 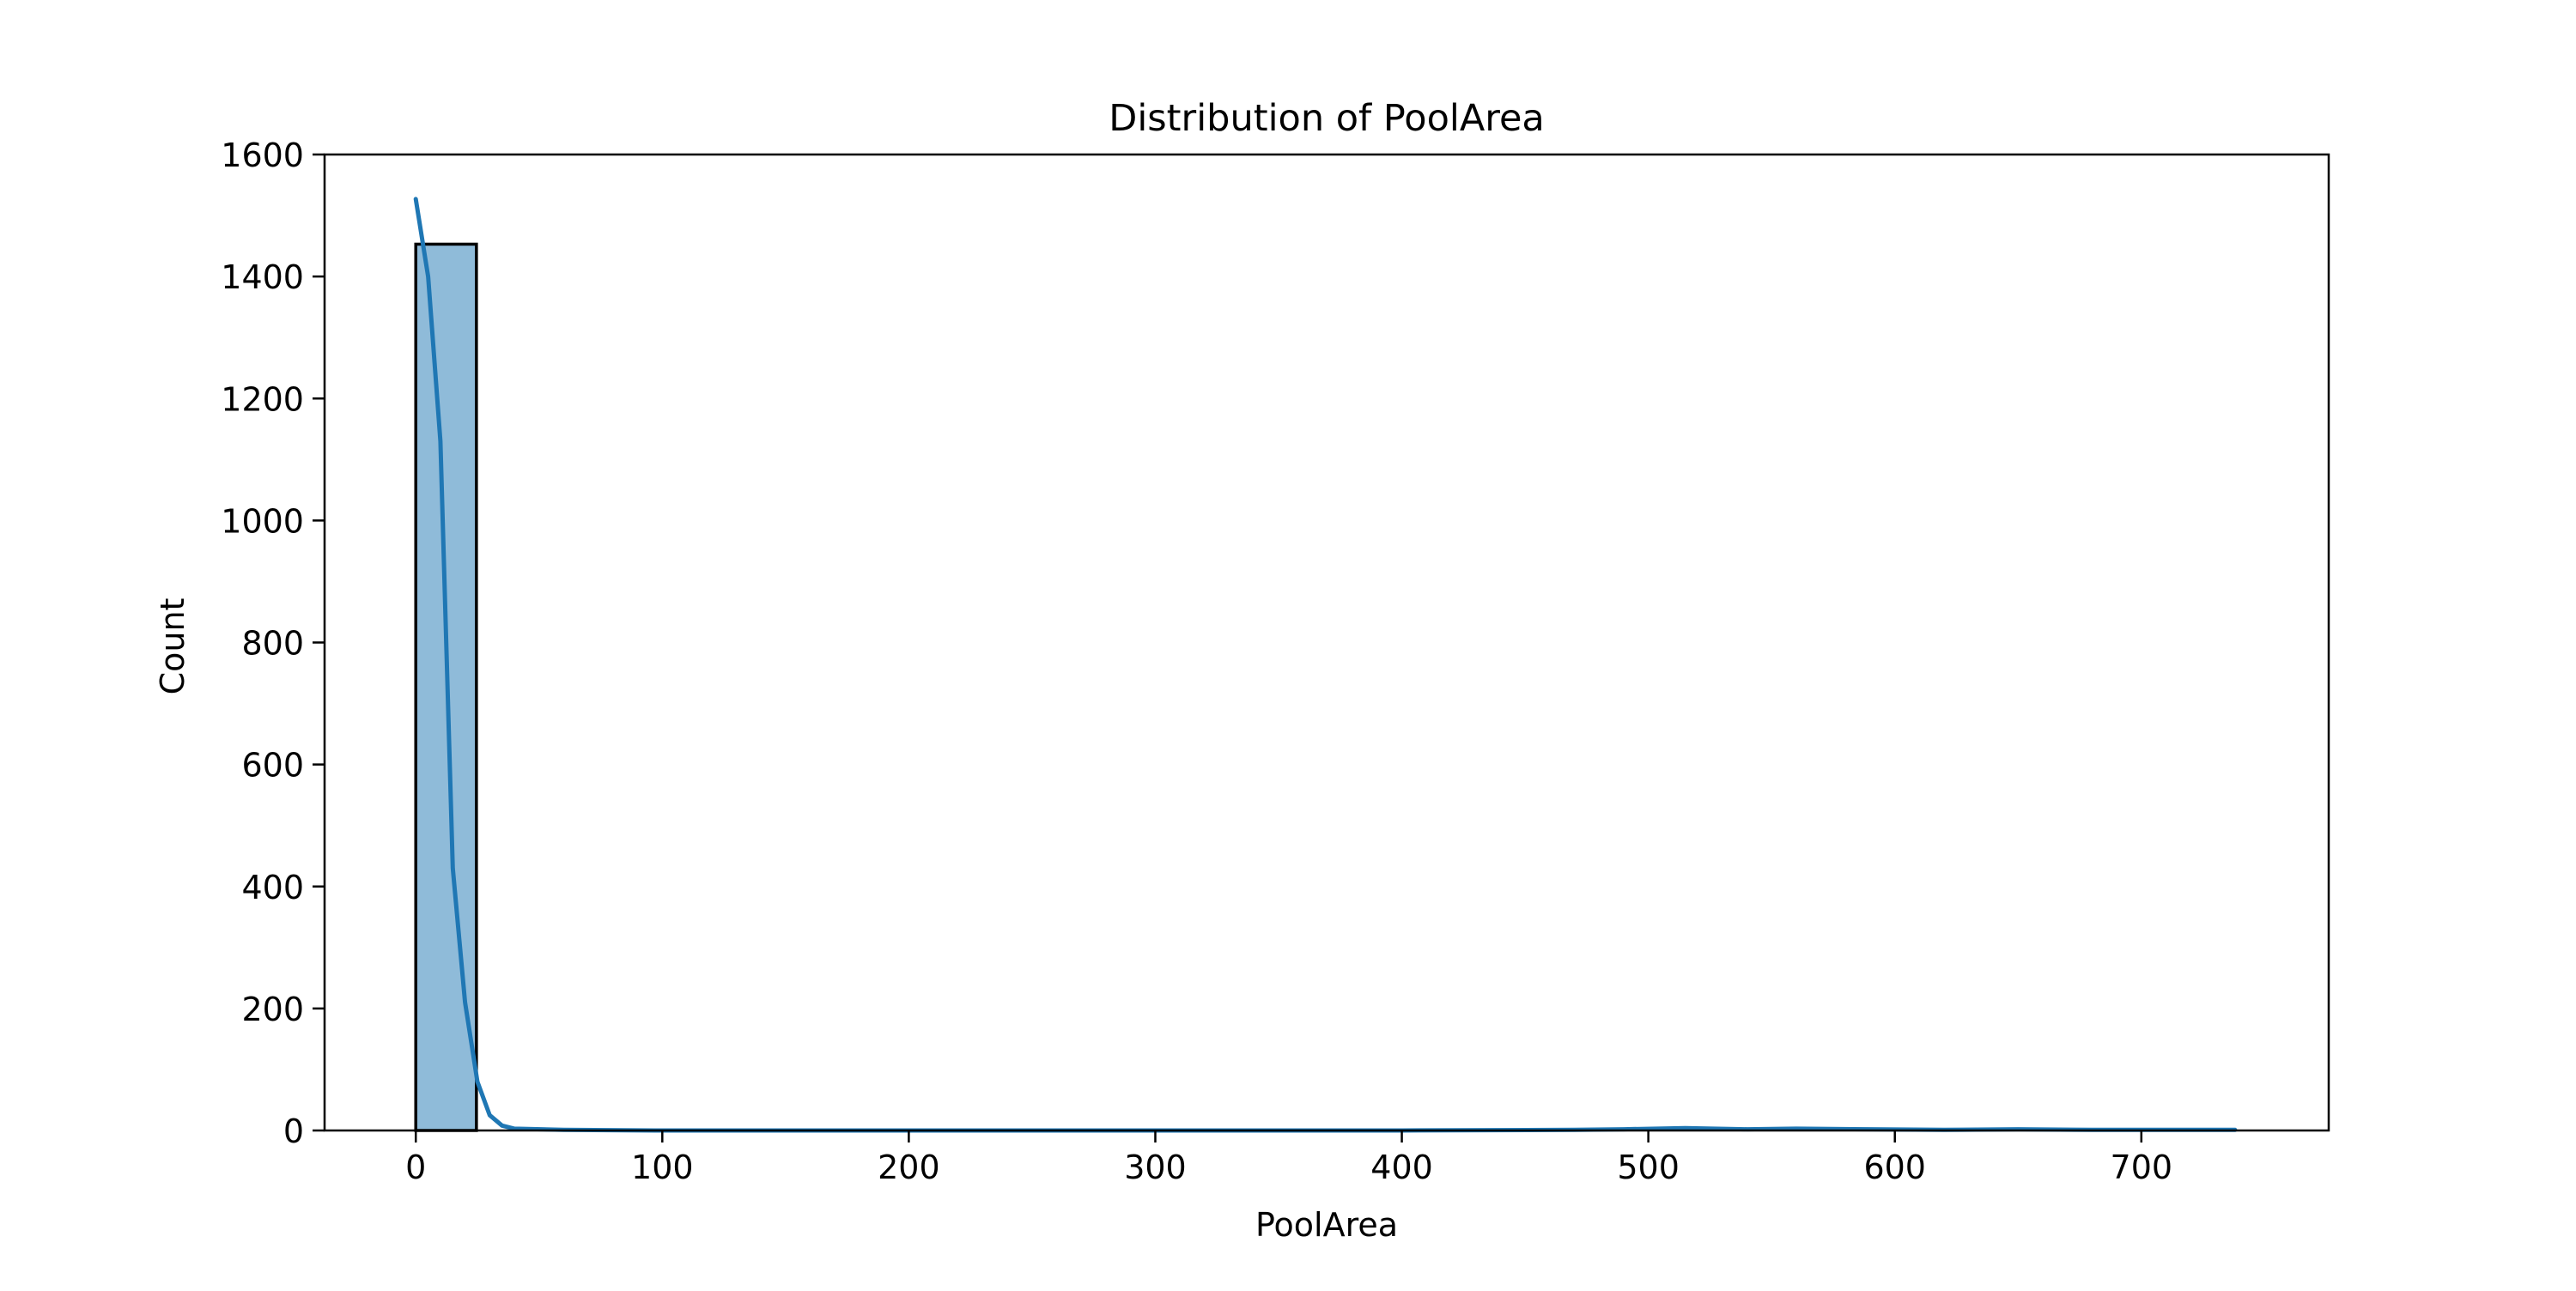 What do you see at coordinates (1155, 1168) in the screenshot?
I see `x-tick-label: 300` at bounding box center [1155, 1168].